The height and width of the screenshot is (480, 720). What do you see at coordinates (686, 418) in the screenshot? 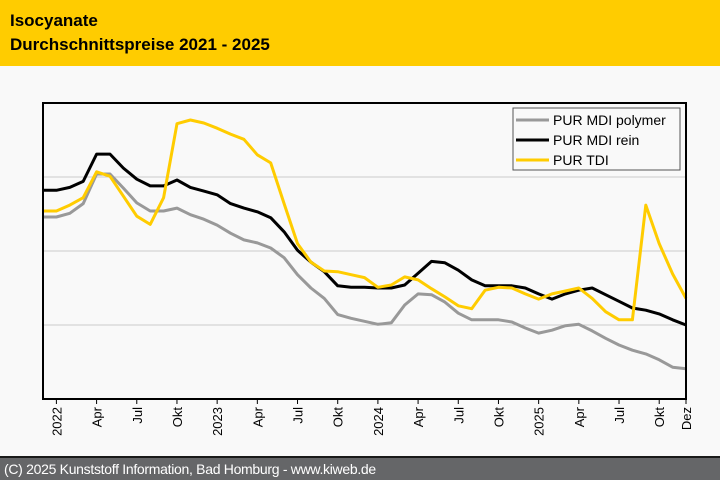
I see `x-tick-label: Dez` at bounding box center [686, 418].